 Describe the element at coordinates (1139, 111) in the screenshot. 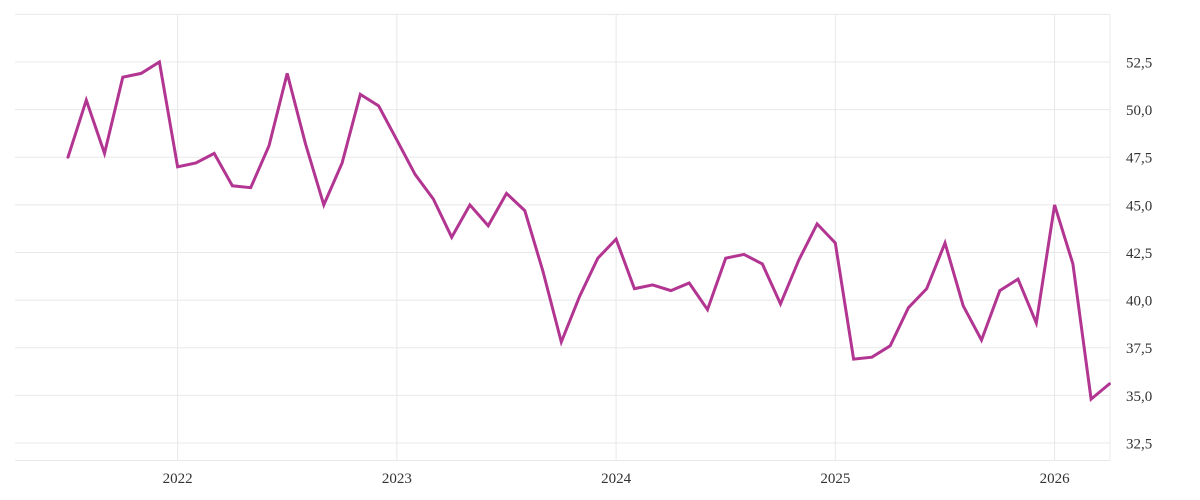

I see `y-axis-label: 50,0` at that location.